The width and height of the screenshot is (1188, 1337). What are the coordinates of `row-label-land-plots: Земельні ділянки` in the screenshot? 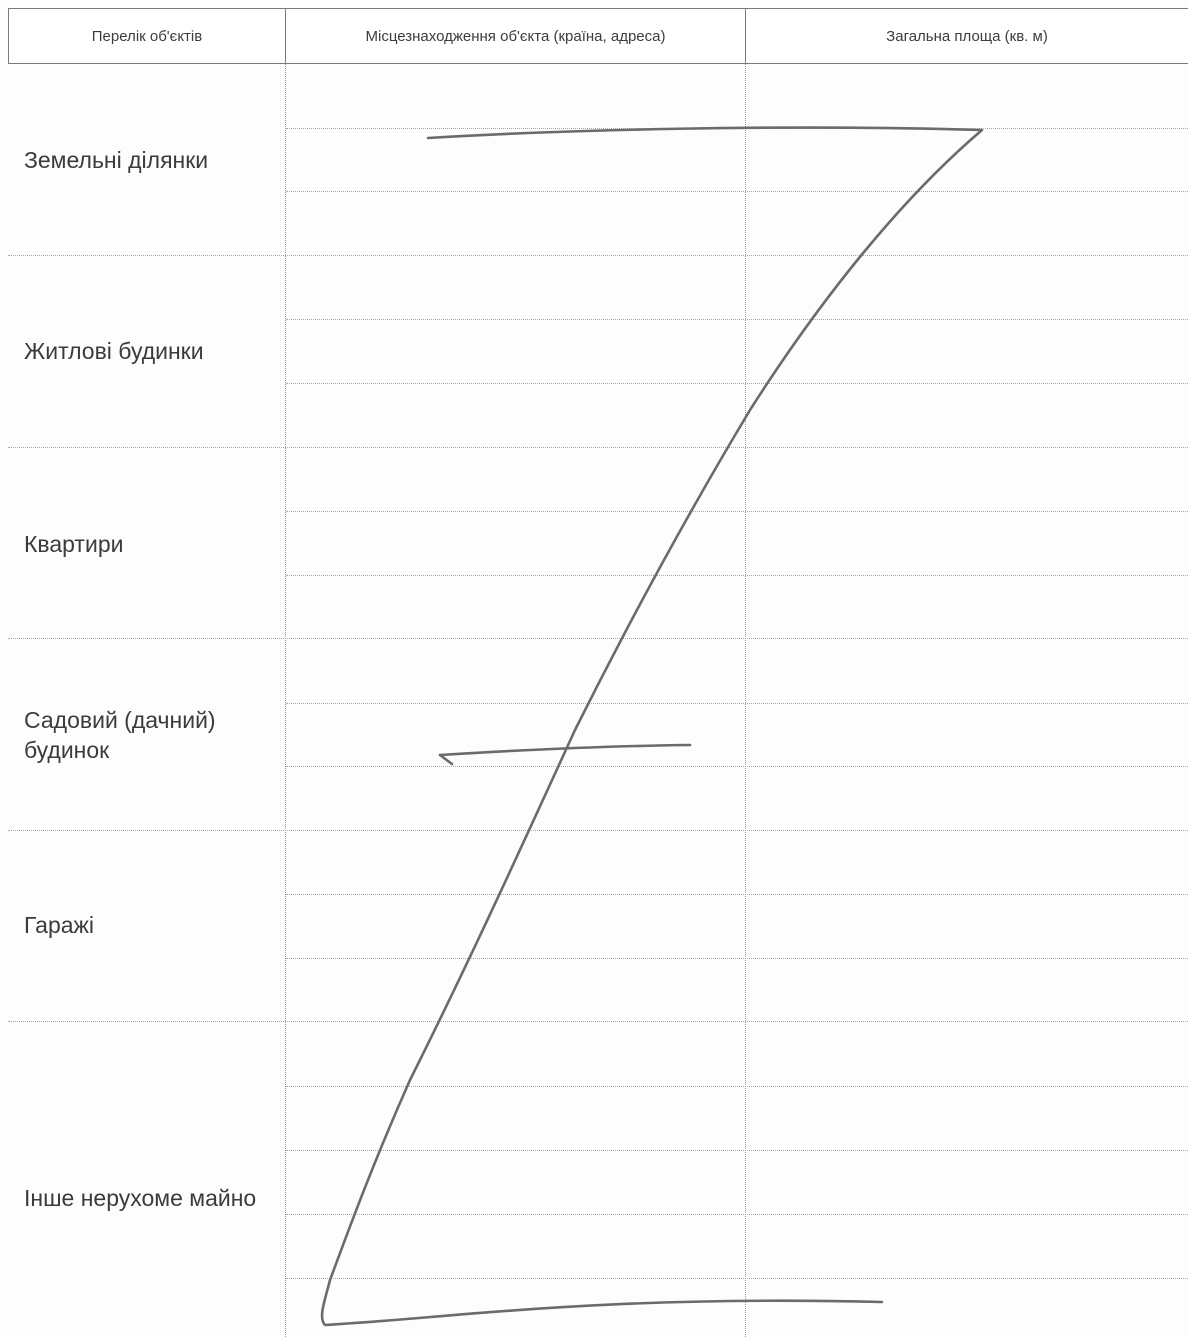 It's located at (116, 160).